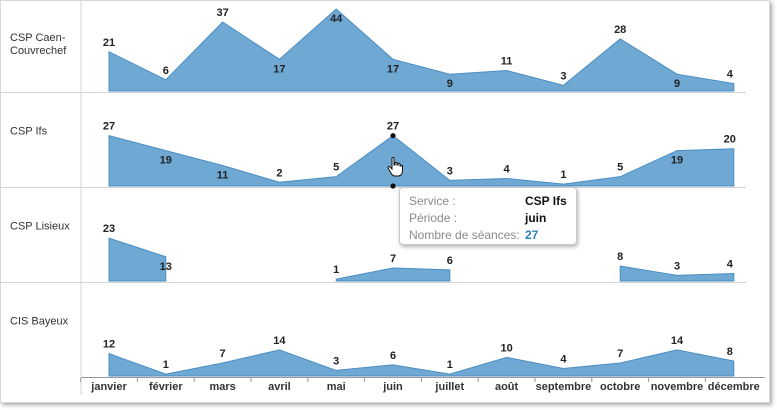 The height and width of the screenshot is (410, 777). What do you see at coordinates (450, 261) in the screenshot?
I see `value-label-csp-lisieux-juillet: 6` at bounding box center [450, 261].